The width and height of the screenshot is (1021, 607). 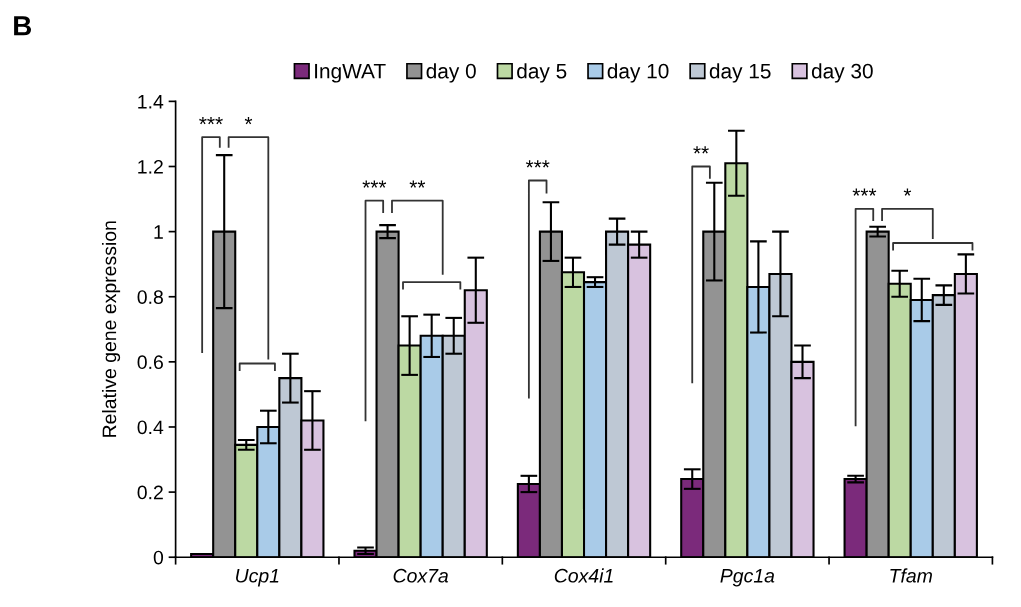 I want to click on y-tick-label: 0, so click(x=158, y=557).